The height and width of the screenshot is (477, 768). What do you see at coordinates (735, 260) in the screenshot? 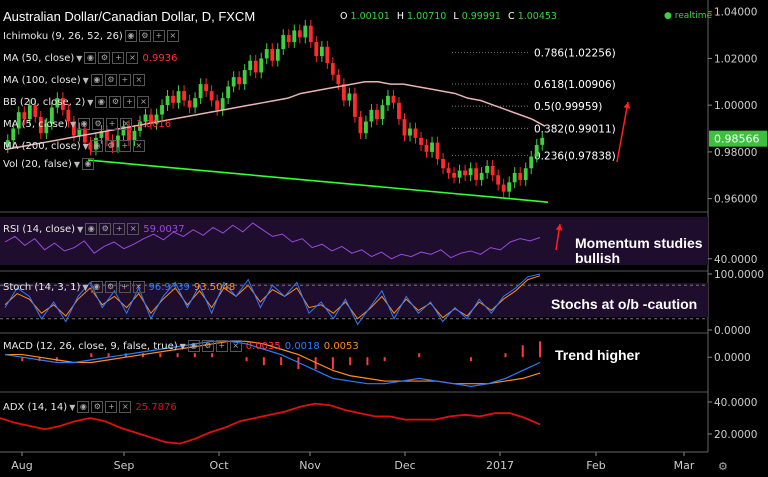
I see `rsi-tick-label: 40.0000` at bounding box center [735, 260].